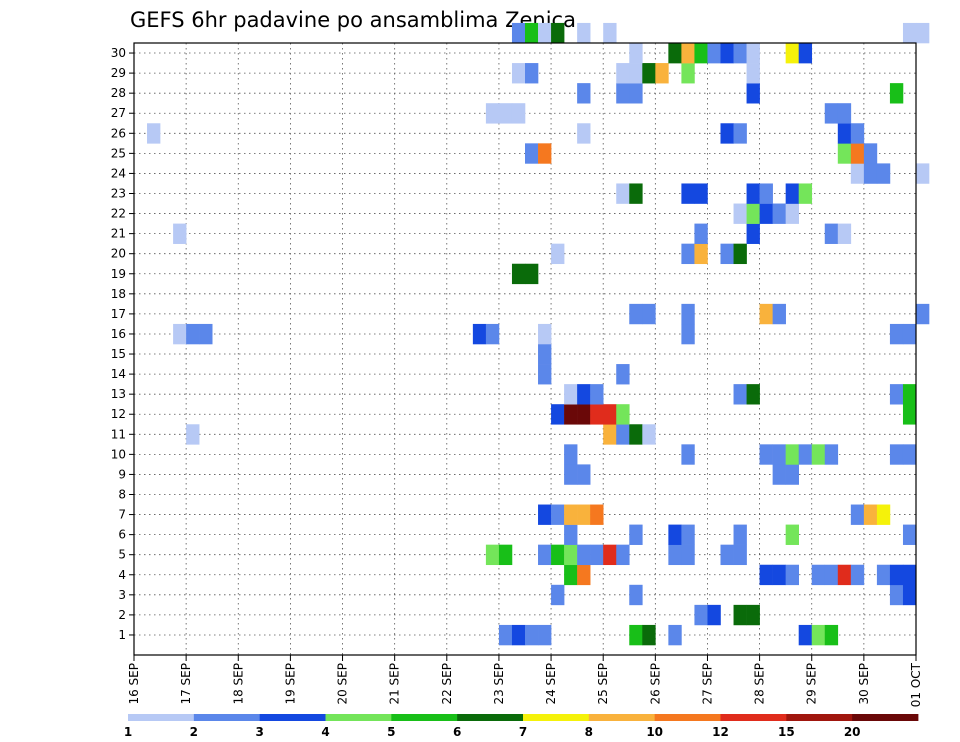  Describe the element at coordinates (186, 684) in the screenshot. I see `x-tick-label: 17 SEP` at that location.